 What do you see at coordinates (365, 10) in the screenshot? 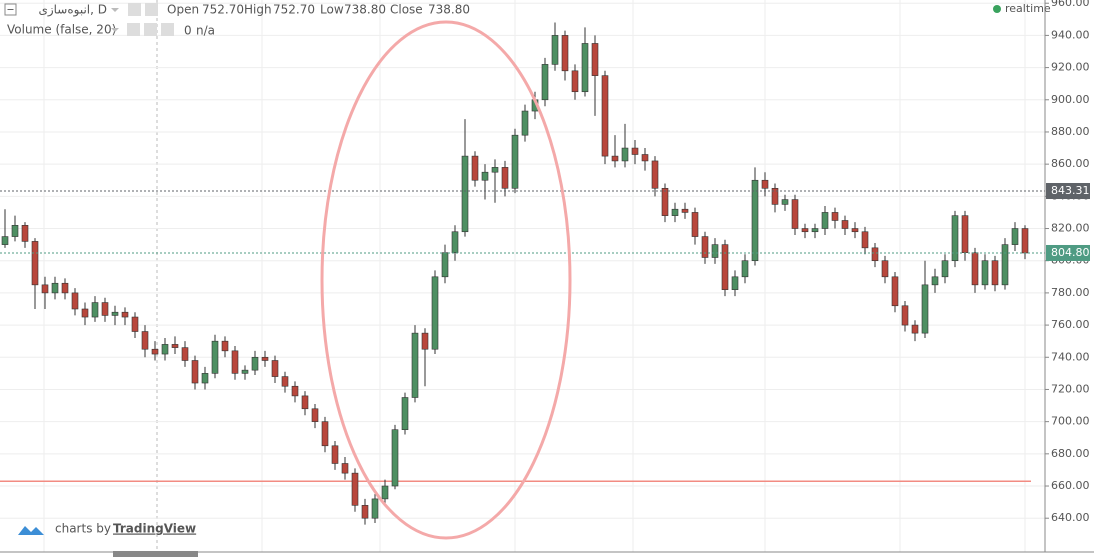
I see `ohlc-value: 738.80` at bounding box center [365, 10].